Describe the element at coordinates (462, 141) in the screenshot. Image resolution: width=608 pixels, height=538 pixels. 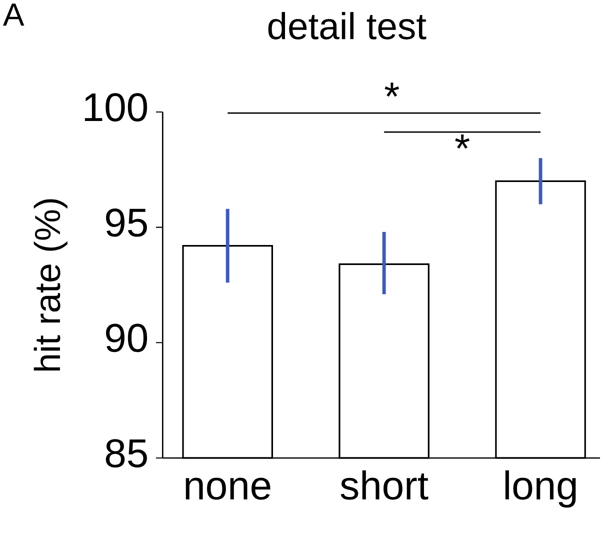
I see `annotation: *` at that location.